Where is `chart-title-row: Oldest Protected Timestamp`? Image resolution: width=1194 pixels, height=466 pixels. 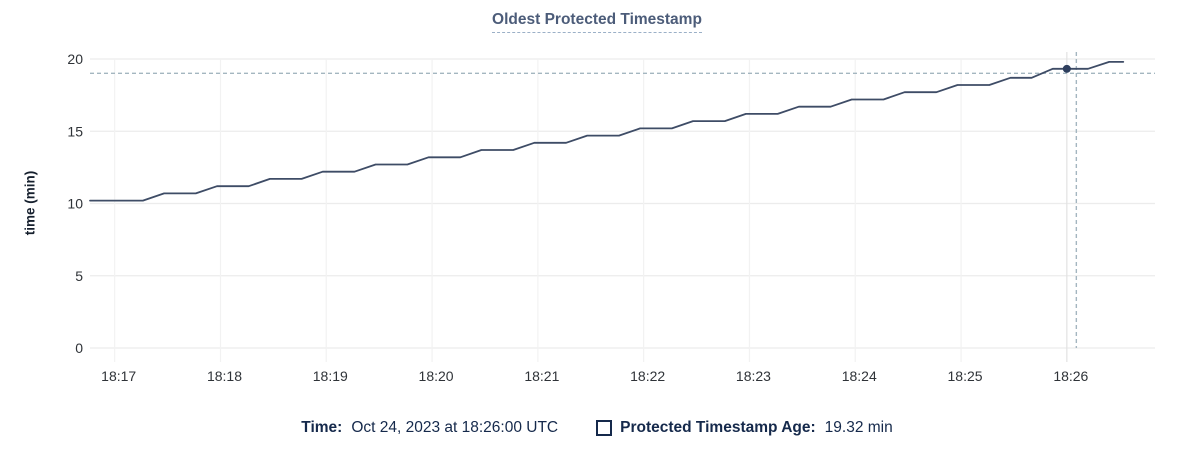 chart-title-row: Oldest Protected Timestamp is located at coordinates (597, 22).